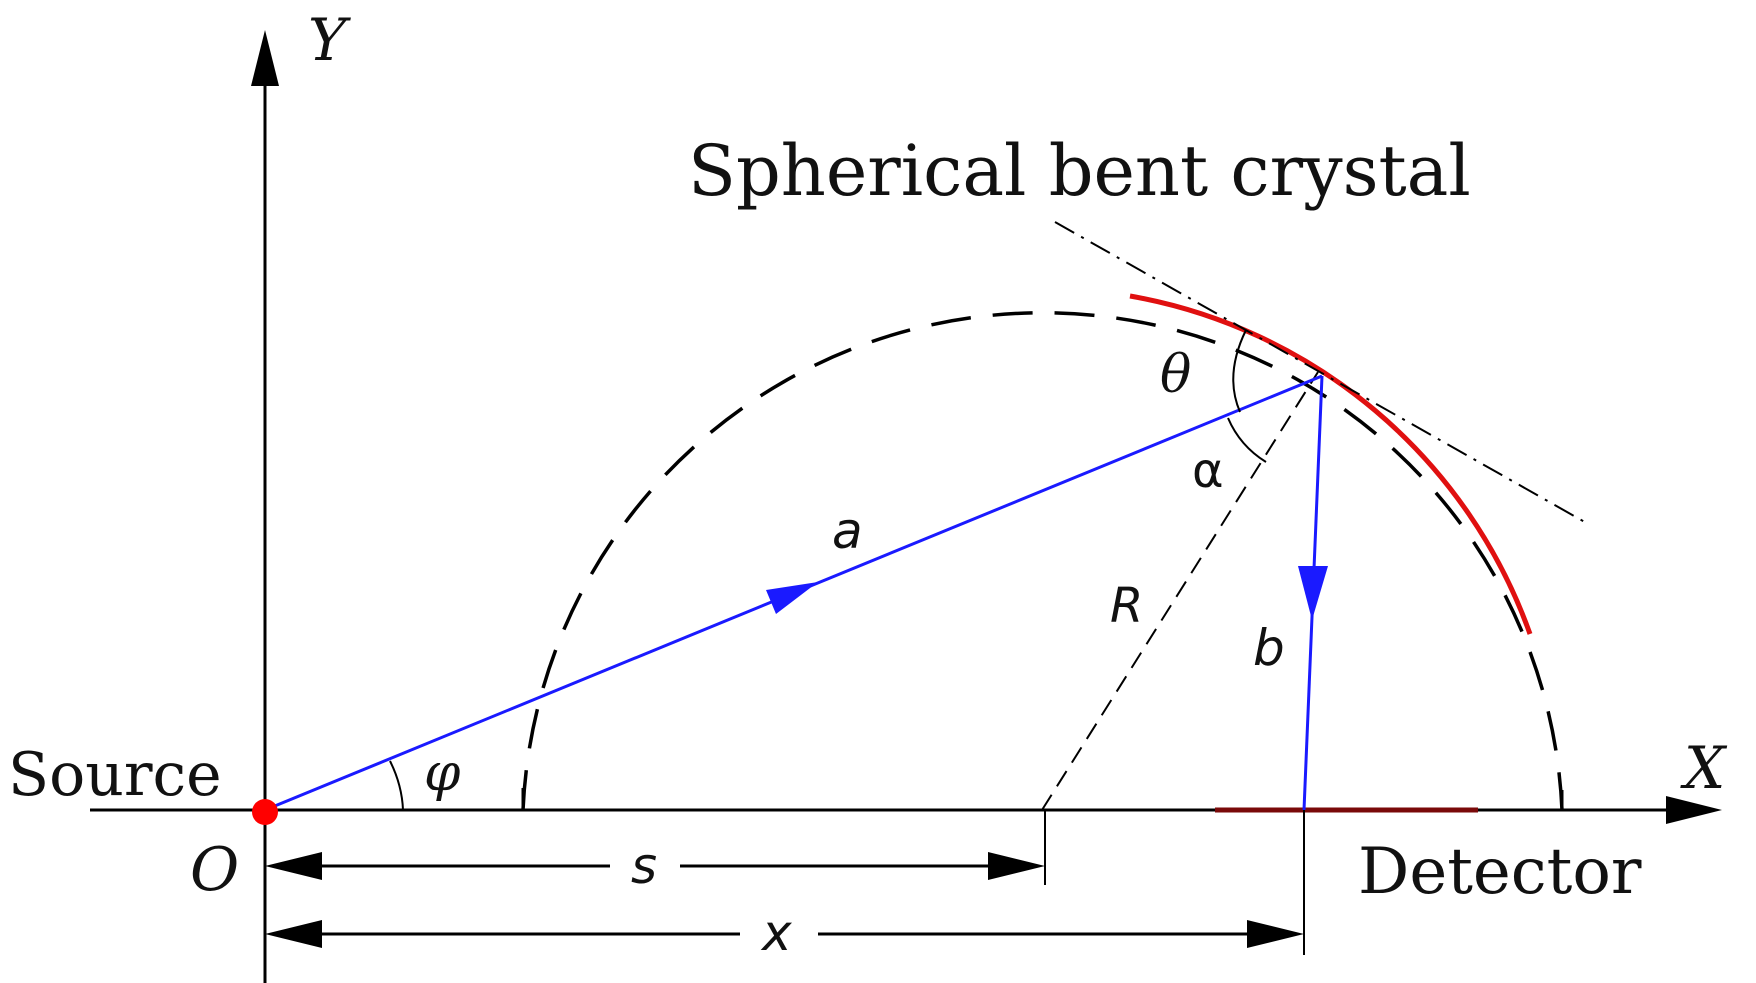 The image size is (1756, 983). What do you see at coordinates (847, 531) in the screenshot?
I see `ray-a-label: a` at bounding box center [847, 531].